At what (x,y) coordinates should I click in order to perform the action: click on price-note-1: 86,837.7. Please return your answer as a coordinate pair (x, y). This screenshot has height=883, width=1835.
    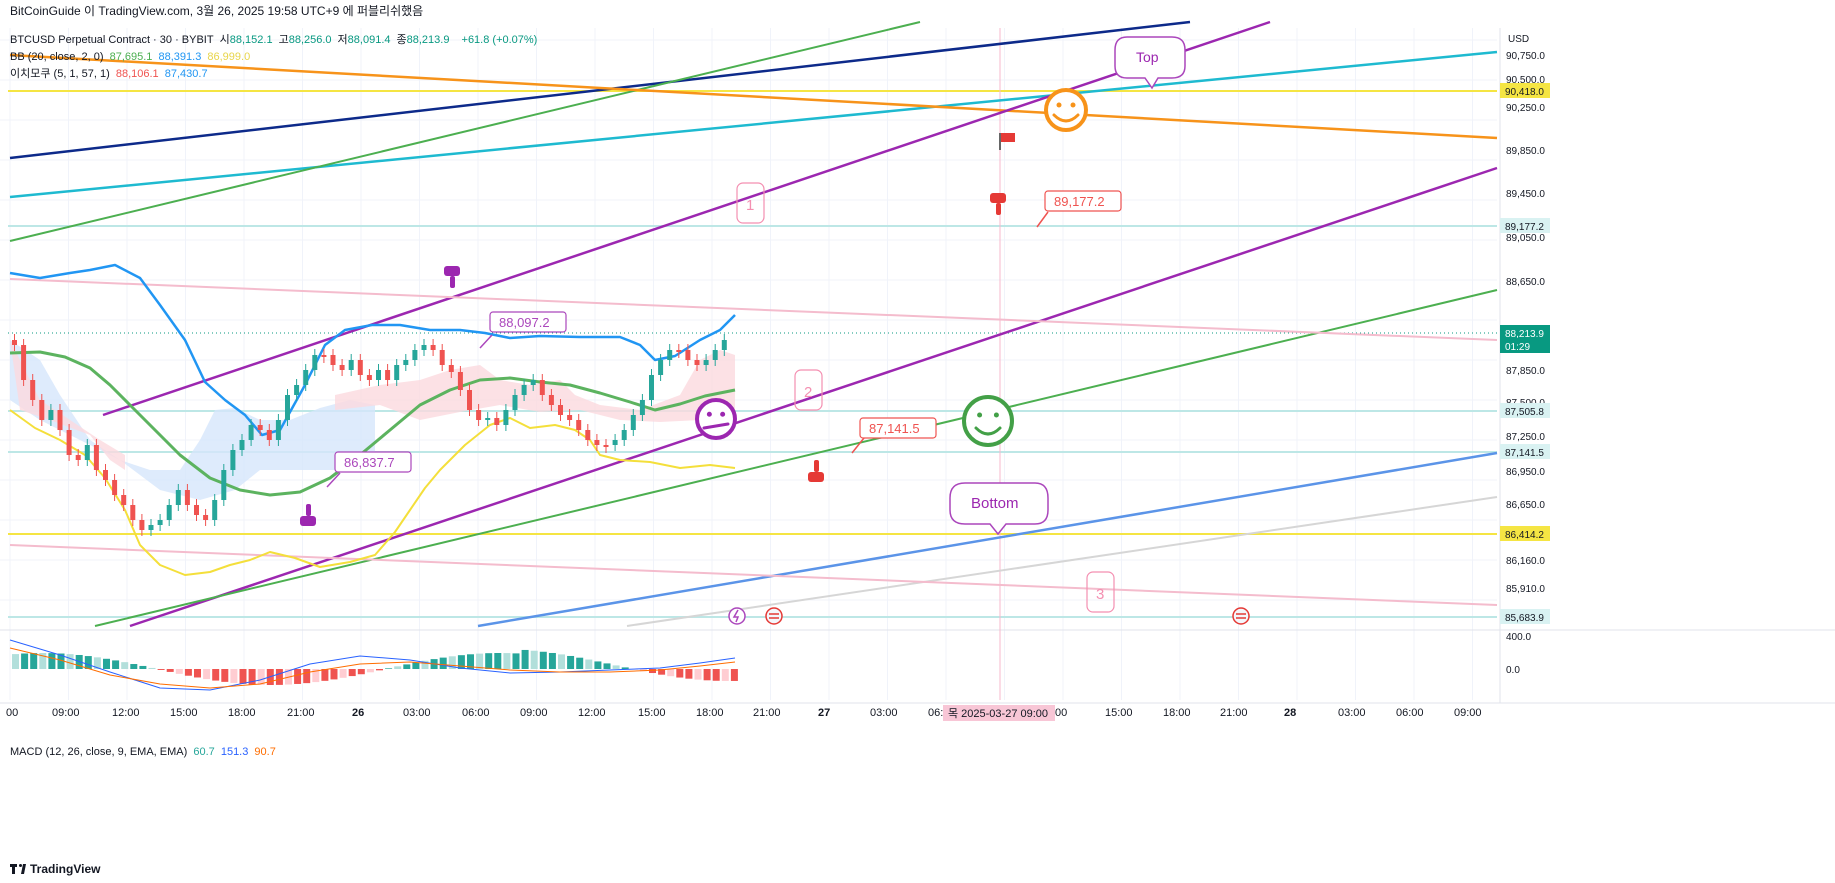
    Looking at the image, I should click on (369, 462).